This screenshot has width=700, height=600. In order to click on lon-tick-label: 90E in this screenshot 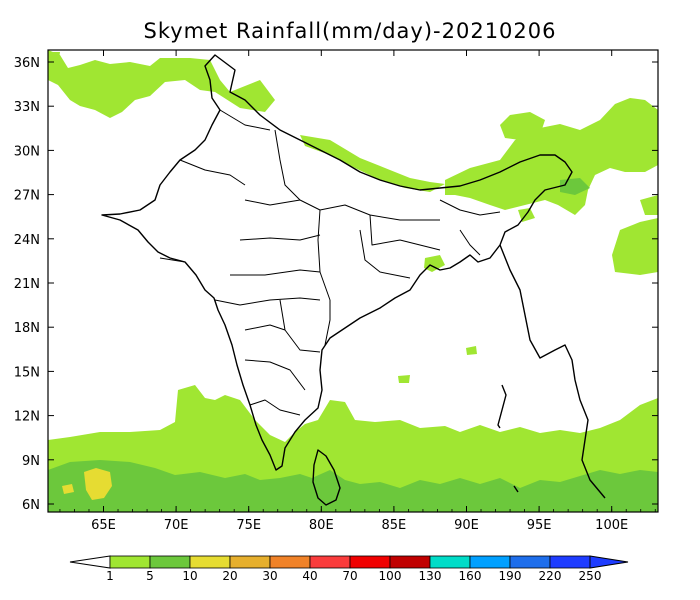, I will do `click(466, 525)`.